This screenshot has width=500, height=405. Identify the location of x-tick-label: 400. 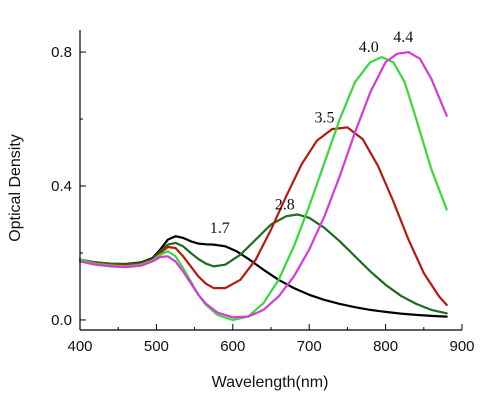
(79, 346).